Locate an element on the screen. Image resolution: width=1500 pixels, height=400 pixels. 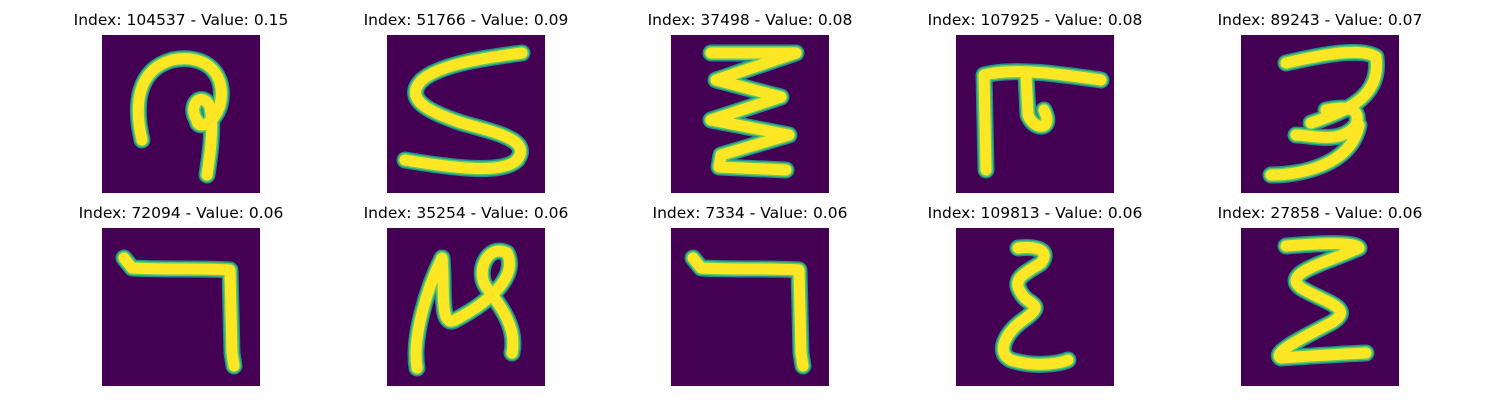
zigzag-icon is located at coordinates (750, 114).